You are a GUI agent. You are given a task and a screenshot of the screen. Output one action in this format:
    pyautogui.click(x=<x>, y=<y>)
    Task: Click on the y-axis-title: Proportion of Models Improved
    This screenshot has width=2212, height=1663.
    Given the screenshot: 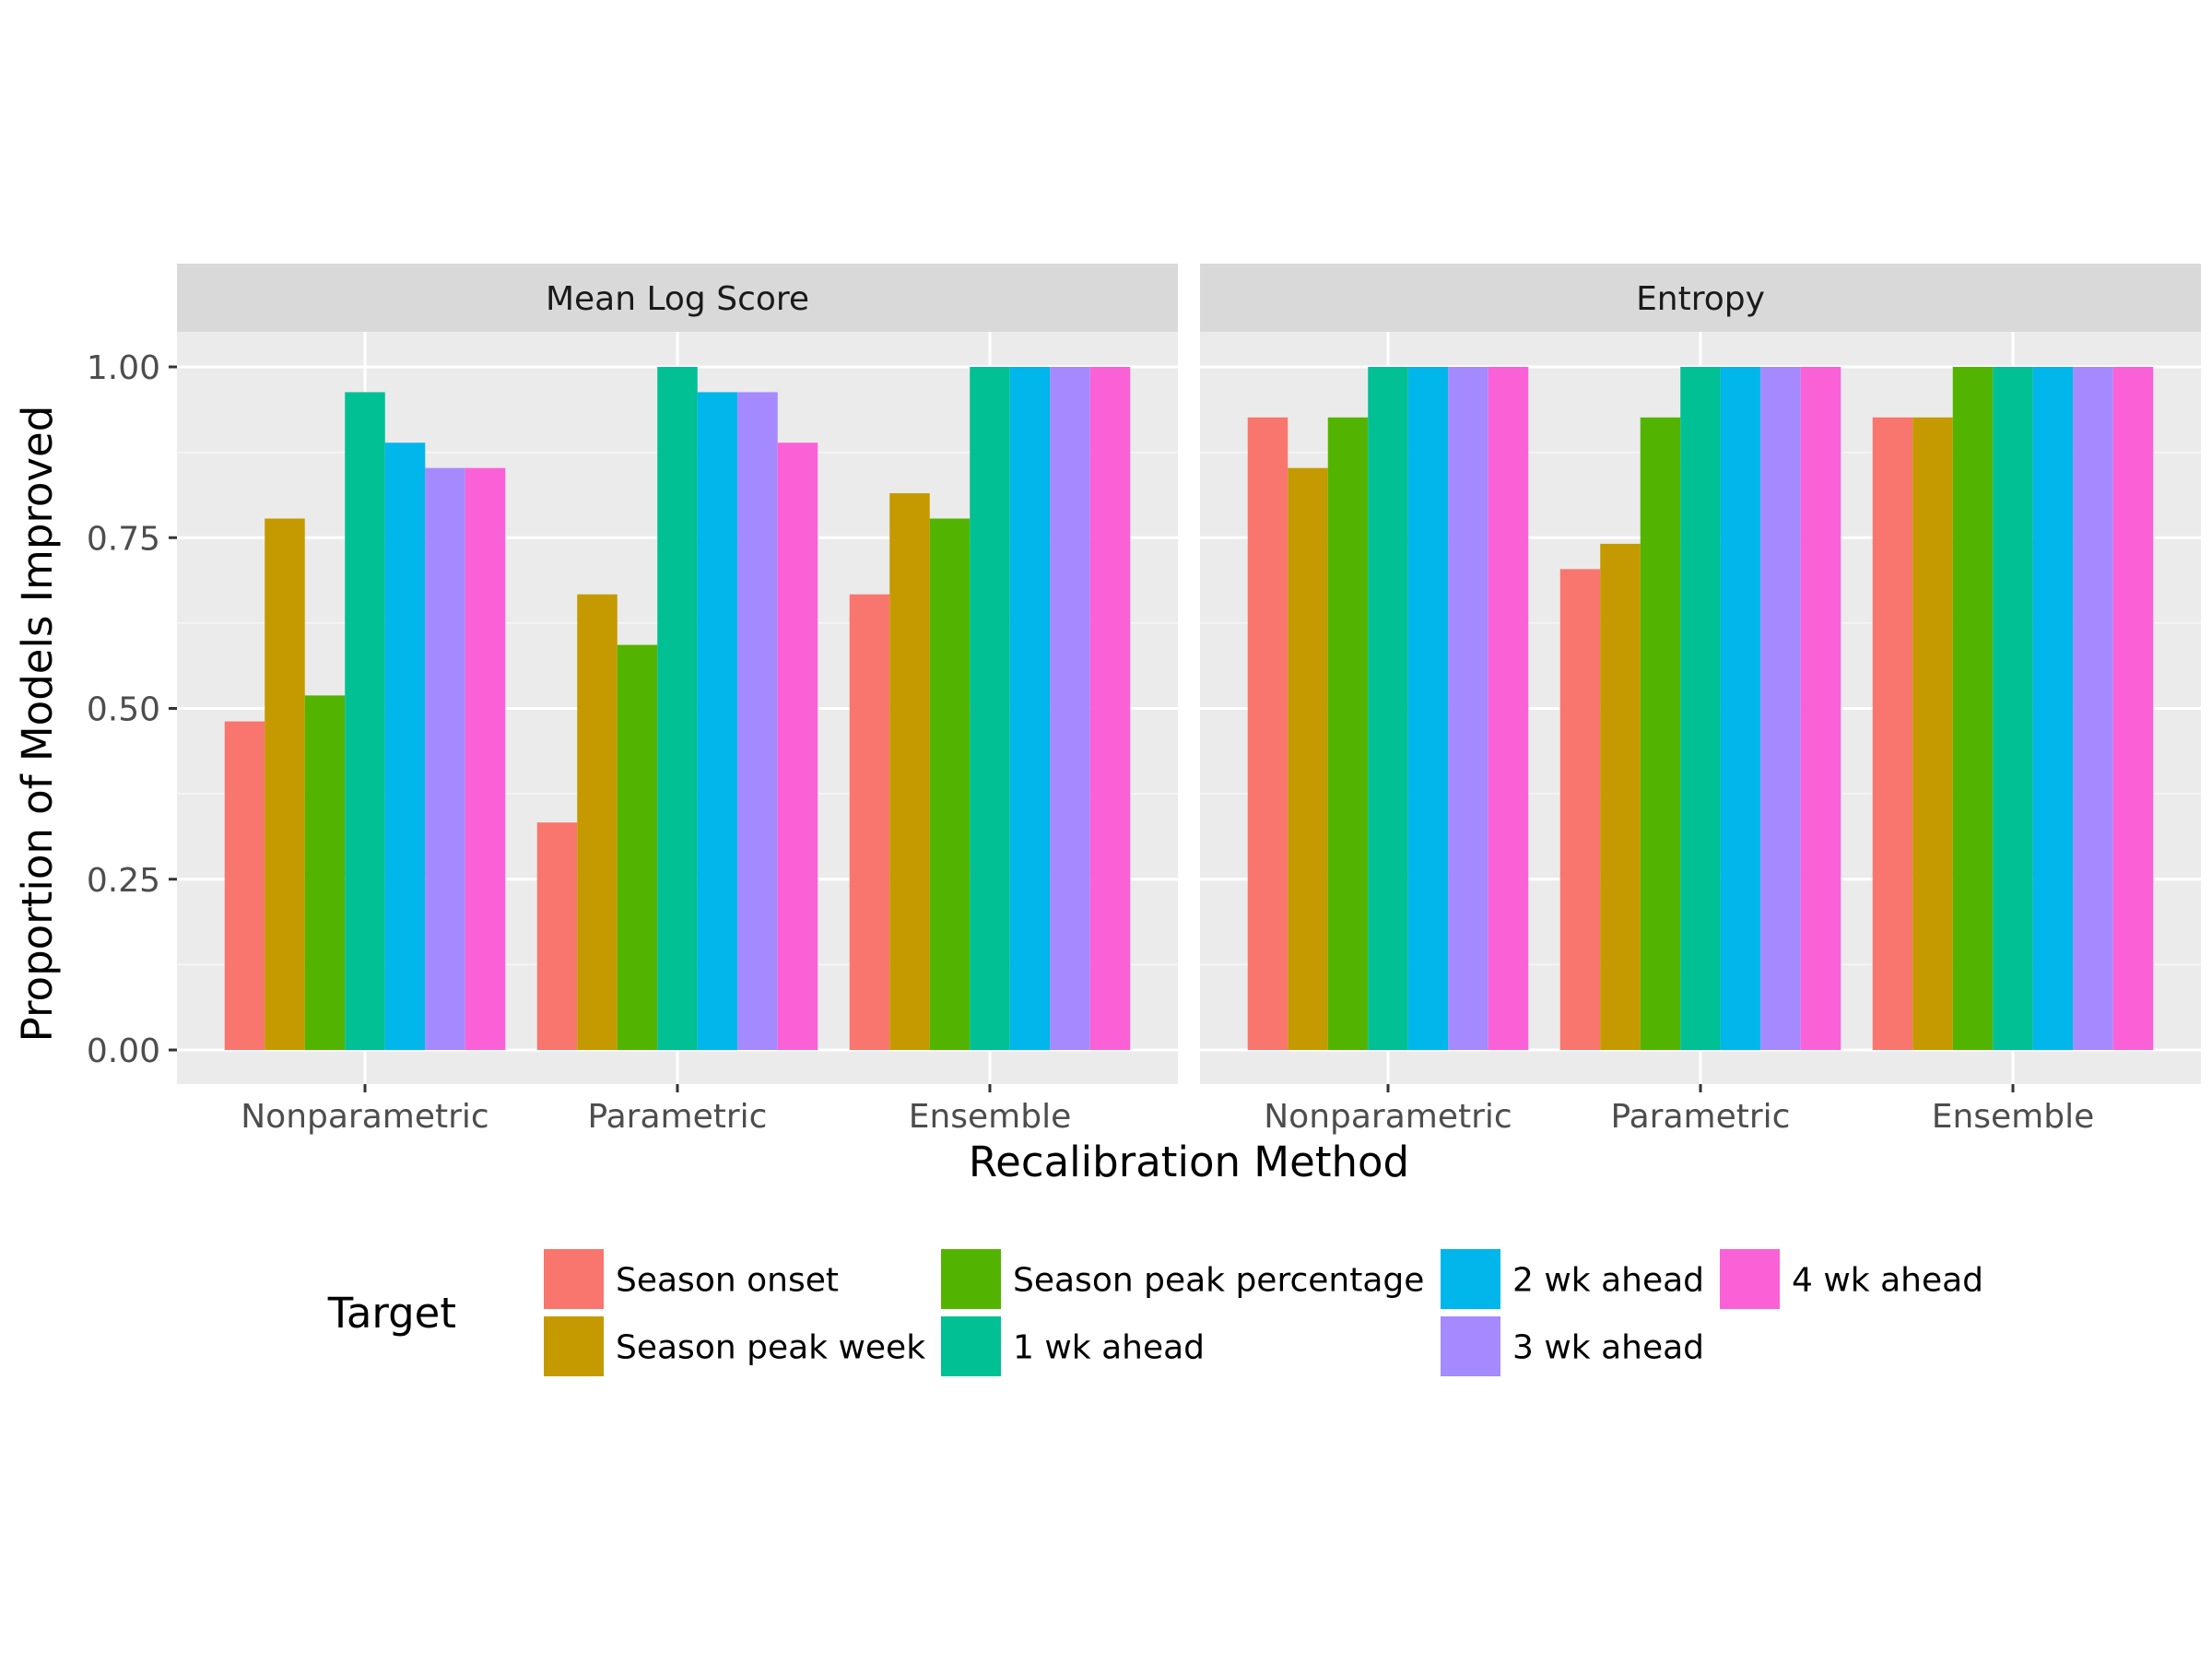 What is the action you would take?
    pyautogui.click(x=37, y=724)
    